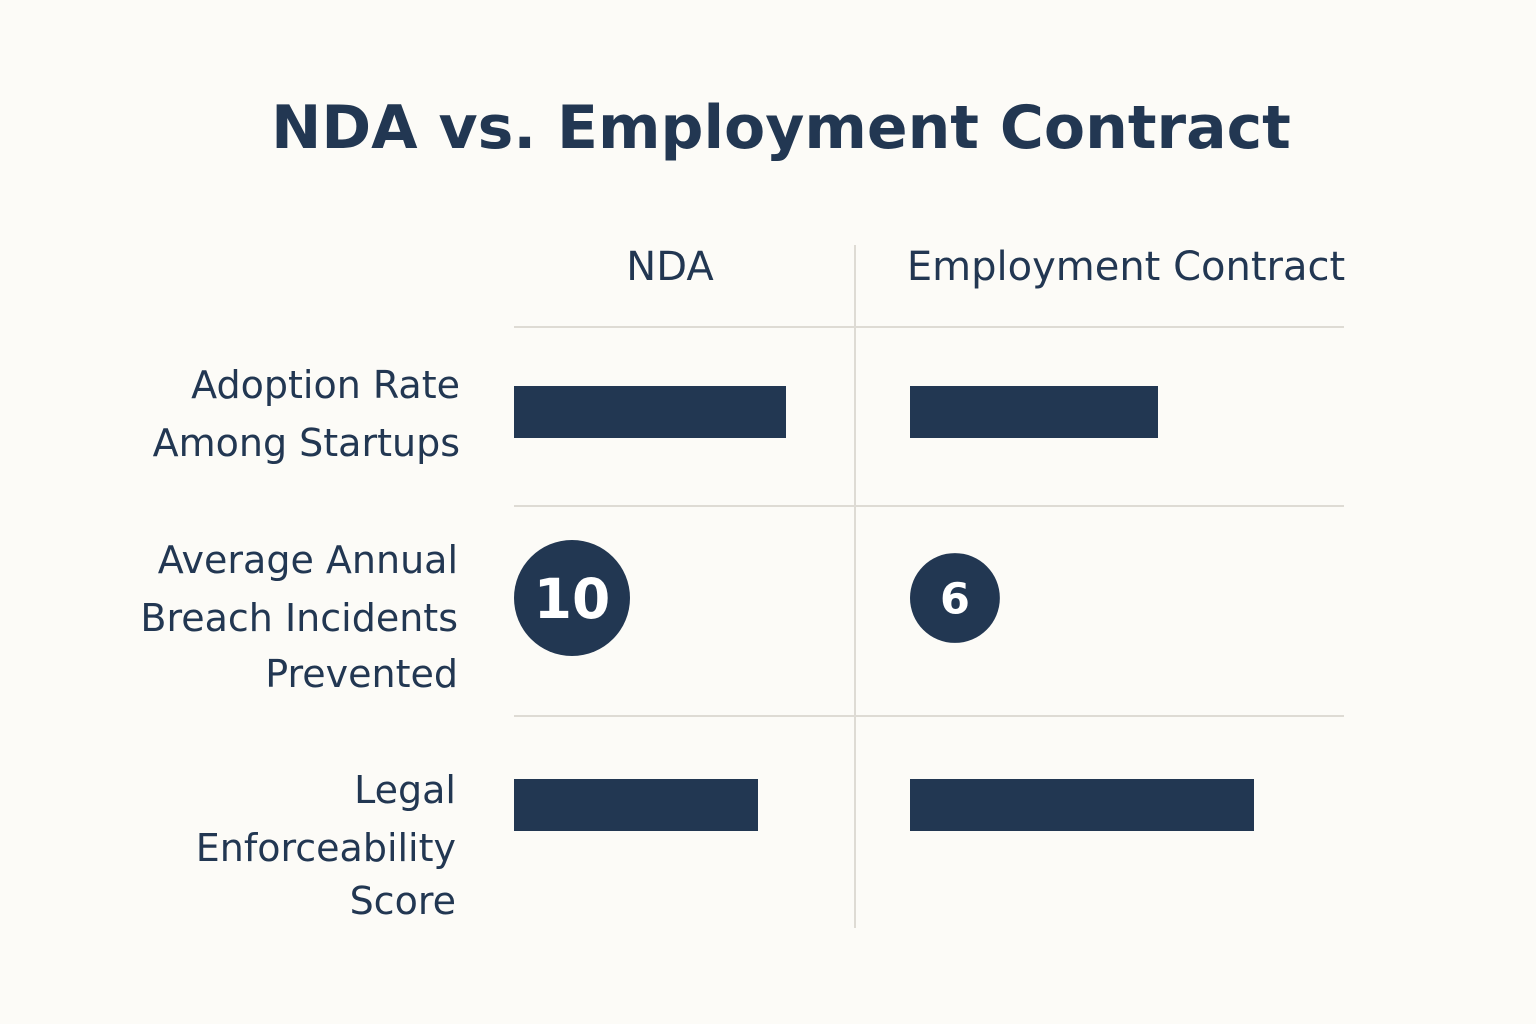 The width and height of the screenshot is (1536, 1024). Describe the element at coordinates (306, 443) in the screenshot. I see `row-label-line: Among Startups` at that location.